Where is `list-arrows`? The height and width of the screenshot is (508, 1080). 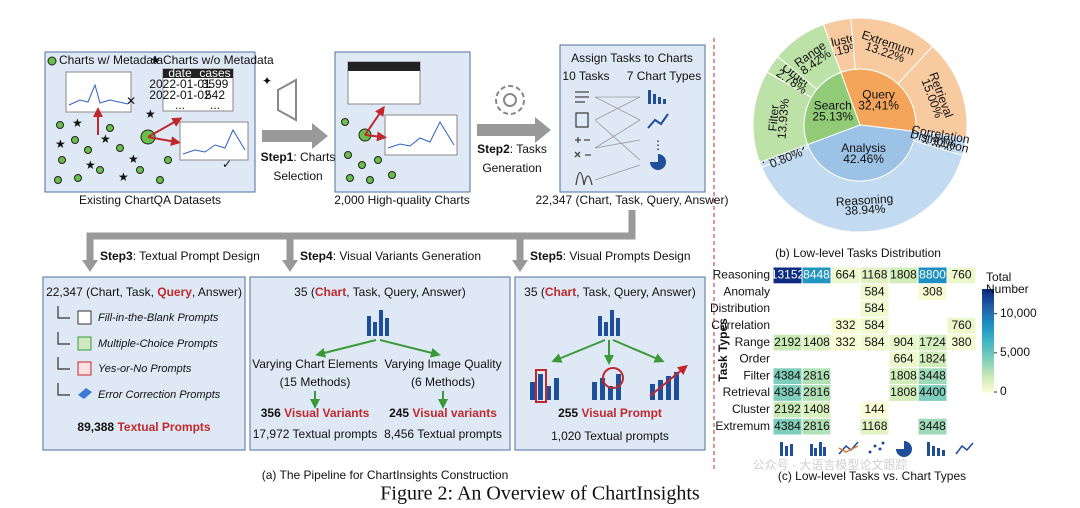
list-arrows is located at coordinates (63, 351).